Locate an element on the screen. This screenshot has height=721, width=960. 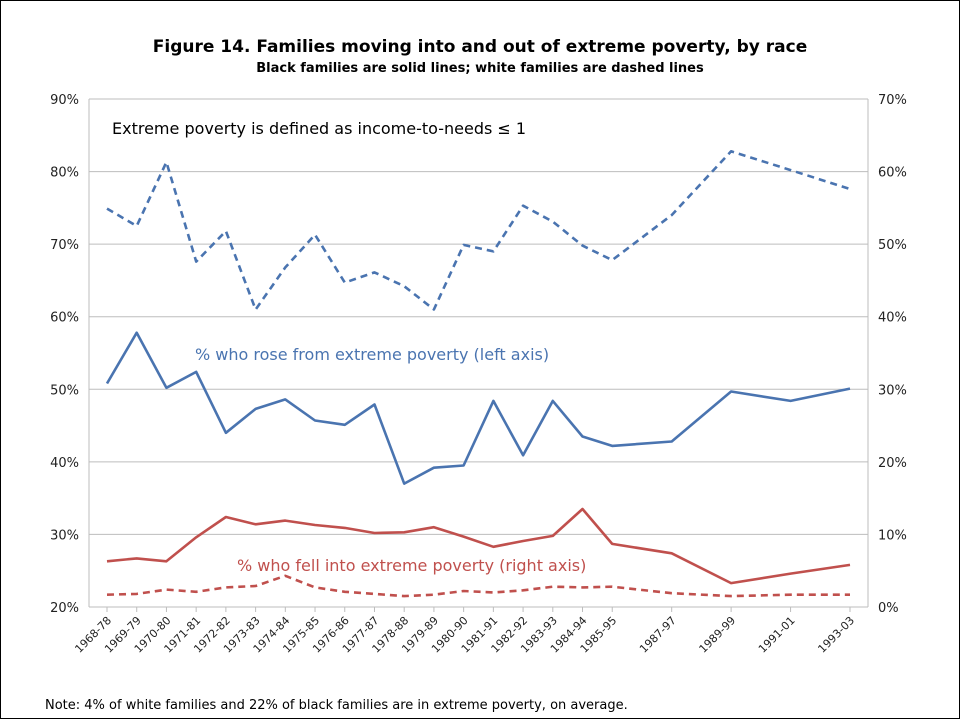
left-tick-label: 60% is located at coordinates (64, 318).